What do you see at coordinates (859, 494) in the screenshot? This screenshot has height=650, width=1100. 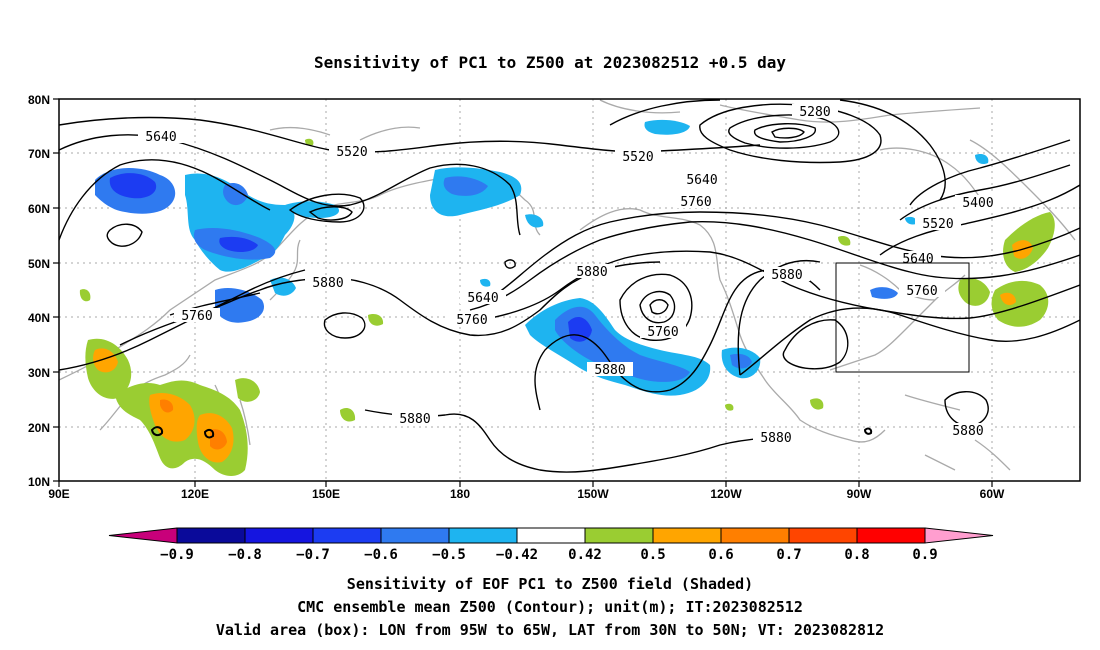 I see `lon-label: 90W` at bounding box center [859, 494].